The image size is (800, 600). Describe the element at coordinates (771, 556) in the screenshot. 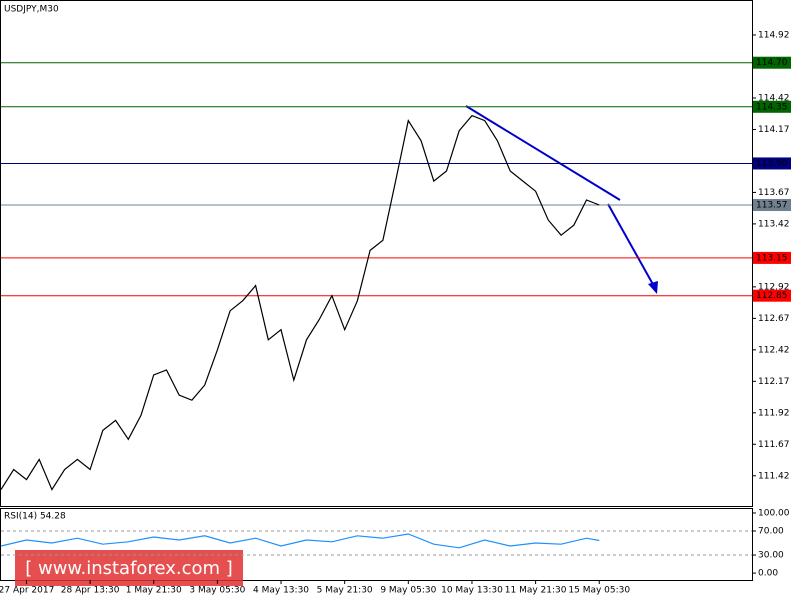

I see `y-tick-label: 30.00` at that location.